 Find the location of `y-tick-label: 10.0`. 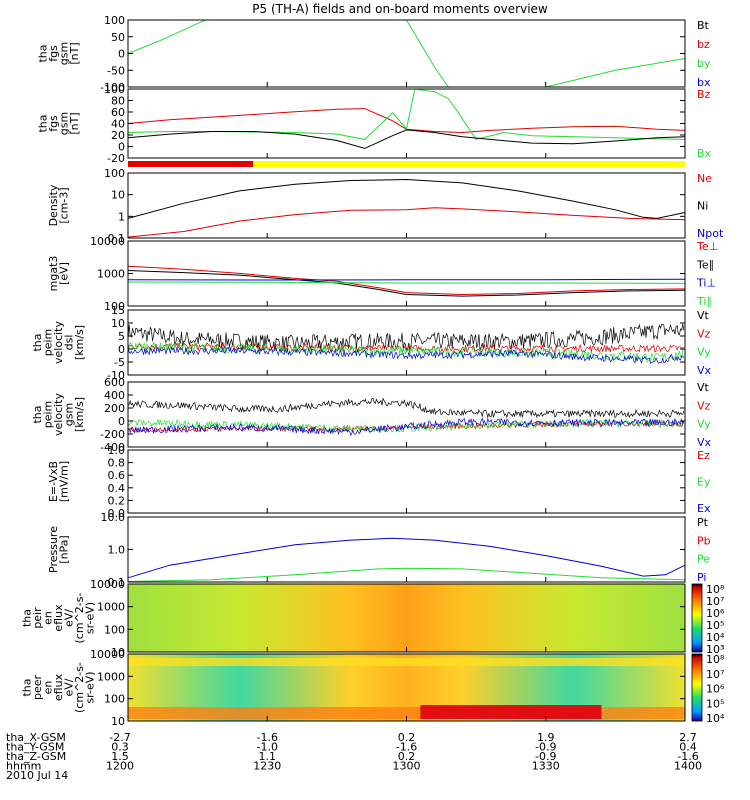

y-tick-label: 10.0 is located at coordinates (113, 517).